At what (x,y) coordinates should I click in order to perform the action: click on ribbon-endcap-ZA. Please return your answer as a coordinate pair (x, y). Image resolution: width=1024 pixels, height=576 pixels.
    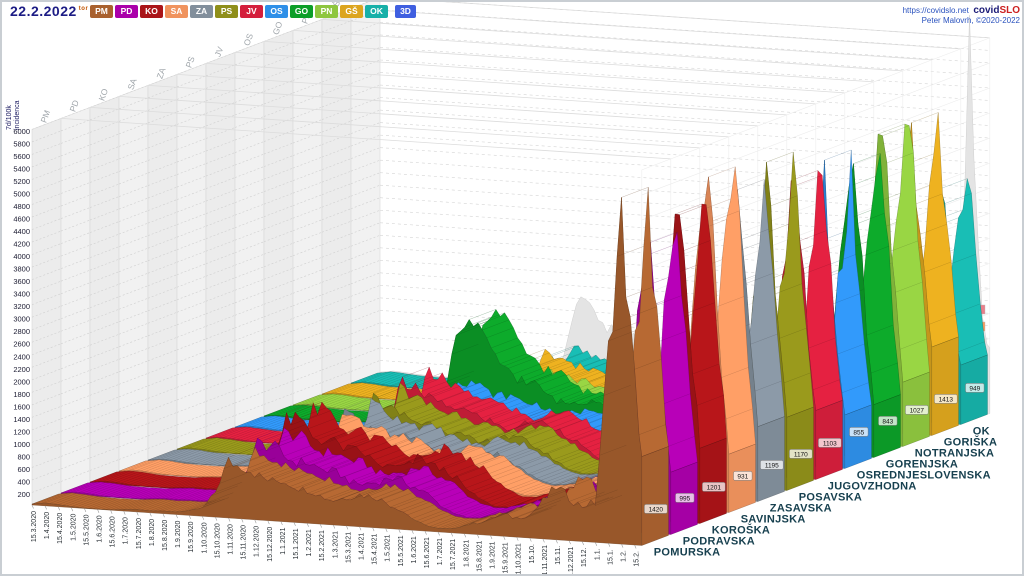
    Looking at the image, I should click on (771, 459).